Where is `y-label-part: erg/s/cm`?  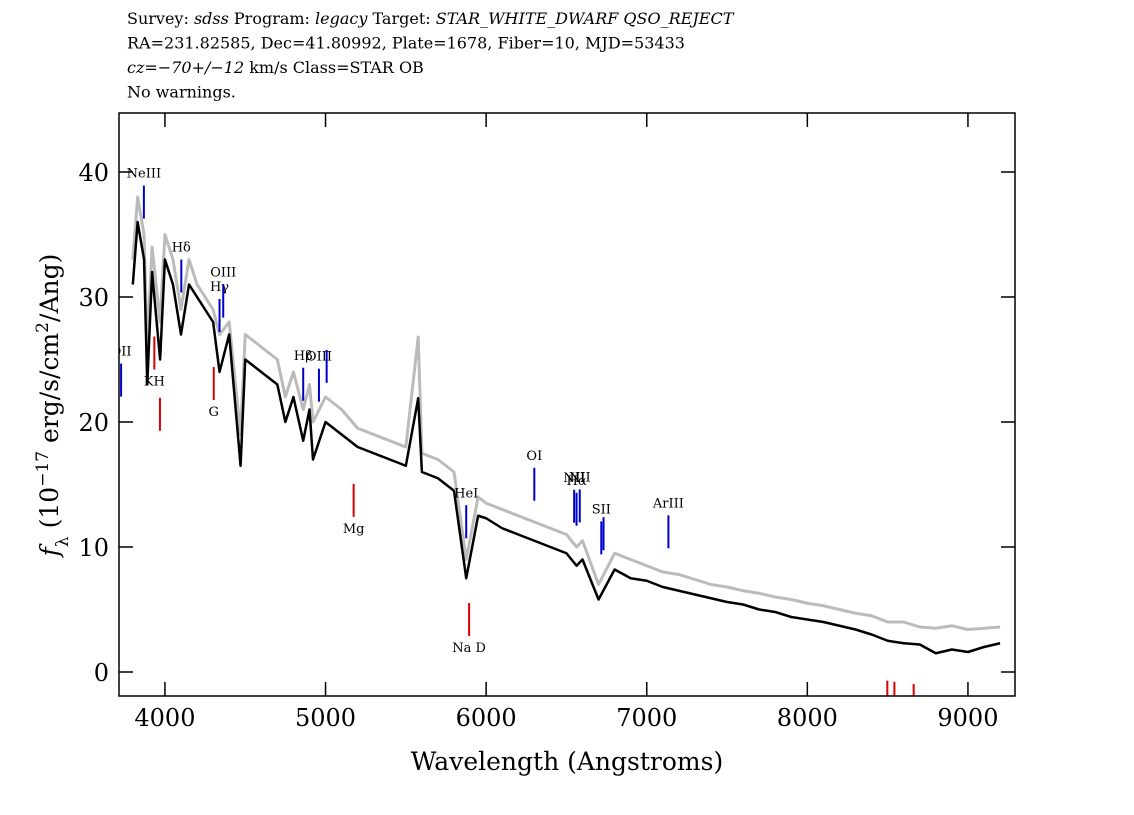 y-label-part: erg/s/cm is located at coordinates (49, 392).